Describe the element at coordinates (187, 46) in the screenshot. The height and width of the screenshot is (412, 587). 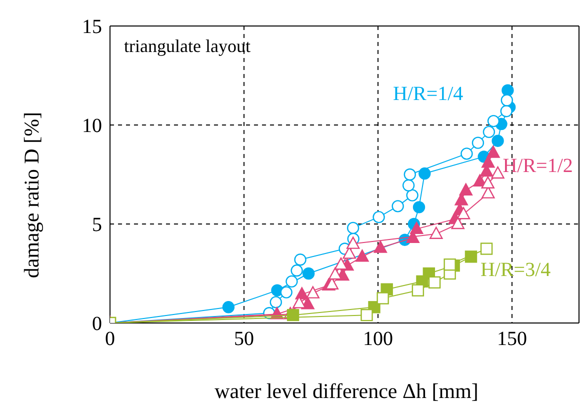
I see `annotation: triangulate layout` at that location.